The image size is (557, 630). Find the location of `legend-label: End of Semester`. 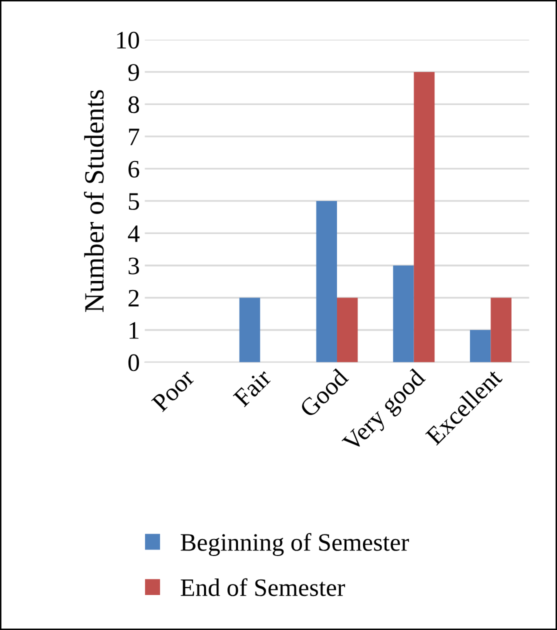

legend-label: End of Semester is located at coordinates (263, 587).